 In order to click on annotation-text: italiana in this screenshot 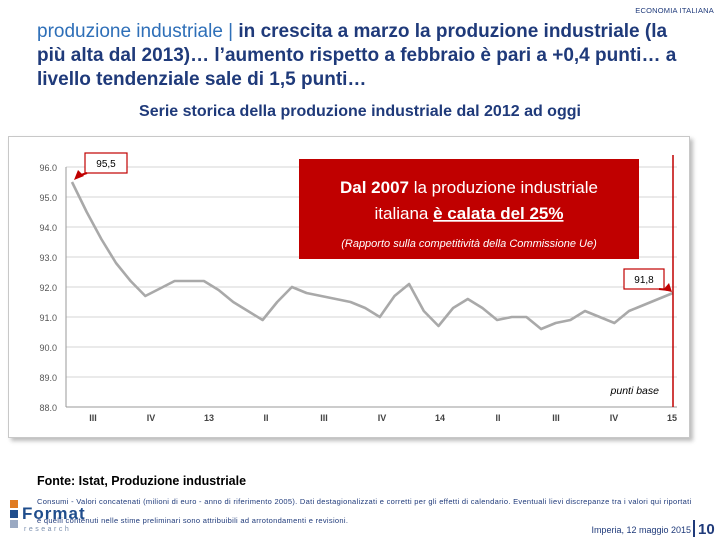, I will do `click(403, 213)`.